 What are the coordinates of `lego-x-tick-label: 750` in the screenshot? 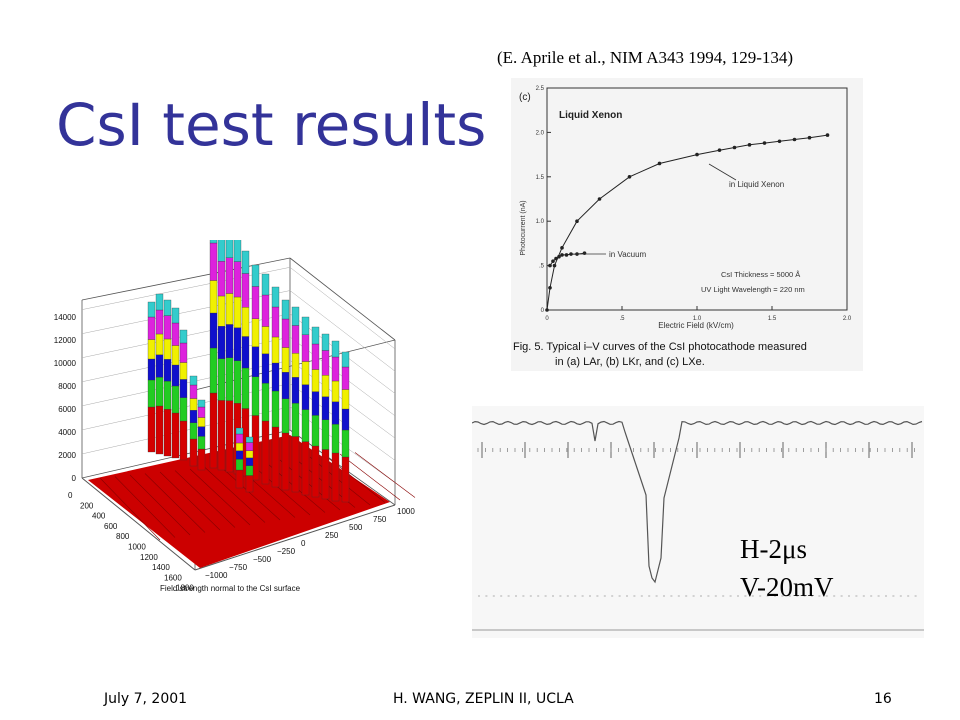 It's located at (380, 519).